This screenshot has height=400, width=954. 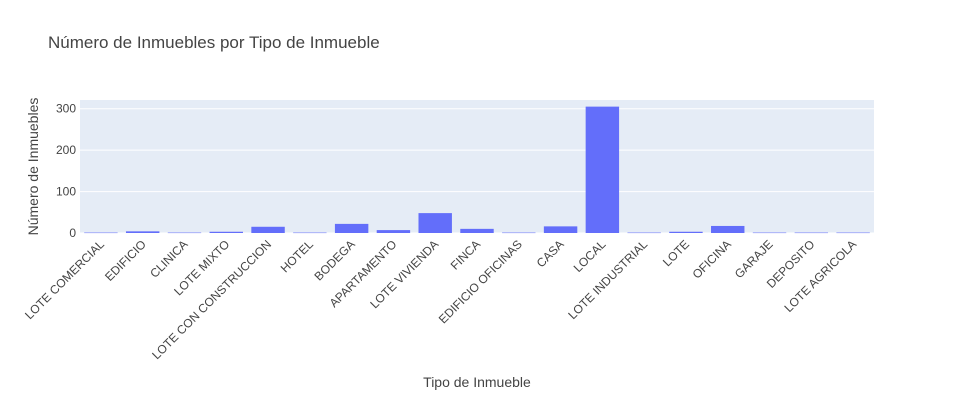 I want to click on x-tick-label: CLINICA, so click(x=168, y=258).